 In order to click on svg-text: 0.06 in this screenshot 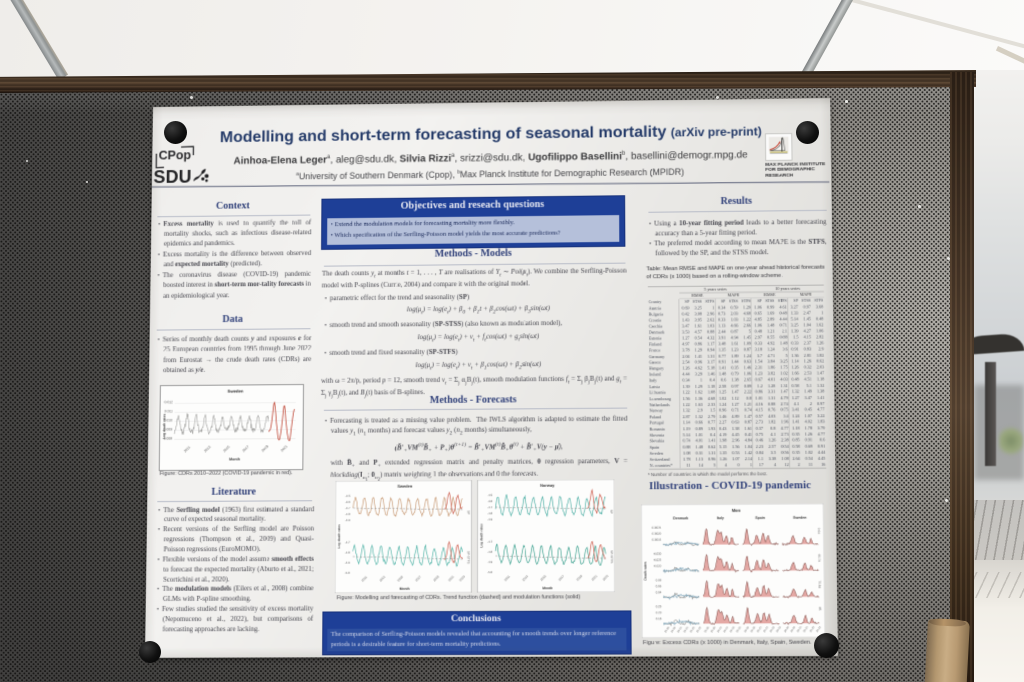, I will do `click(659, 586)`.